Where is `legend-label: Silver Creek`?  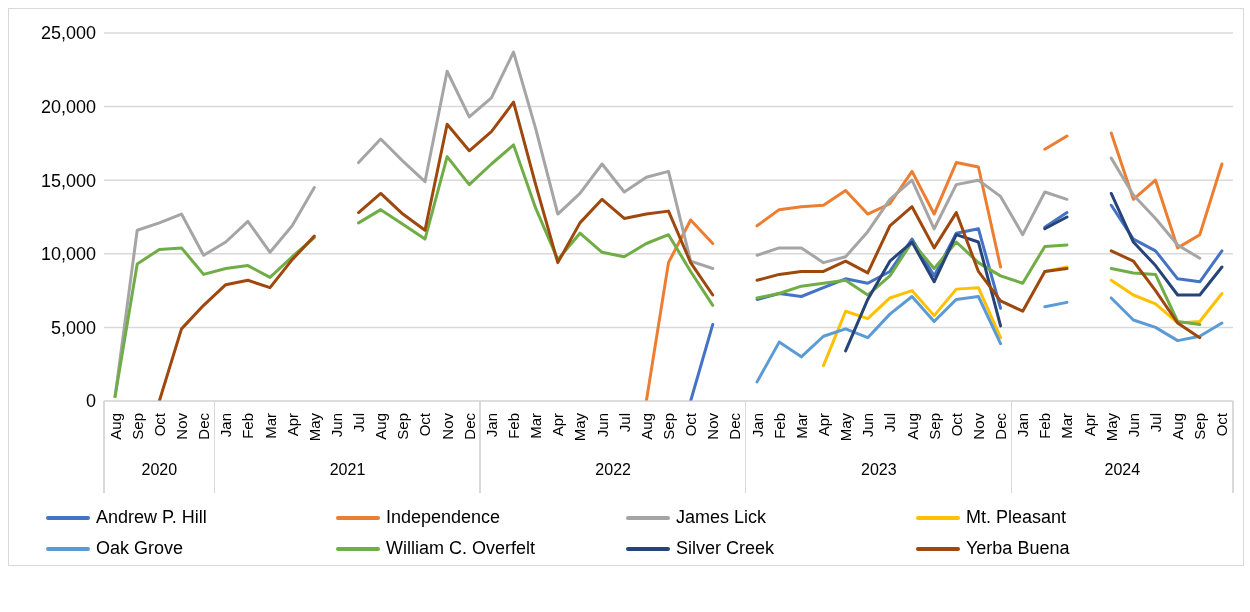 legend-label: Silver Creek is located at coordinates (725, 548).